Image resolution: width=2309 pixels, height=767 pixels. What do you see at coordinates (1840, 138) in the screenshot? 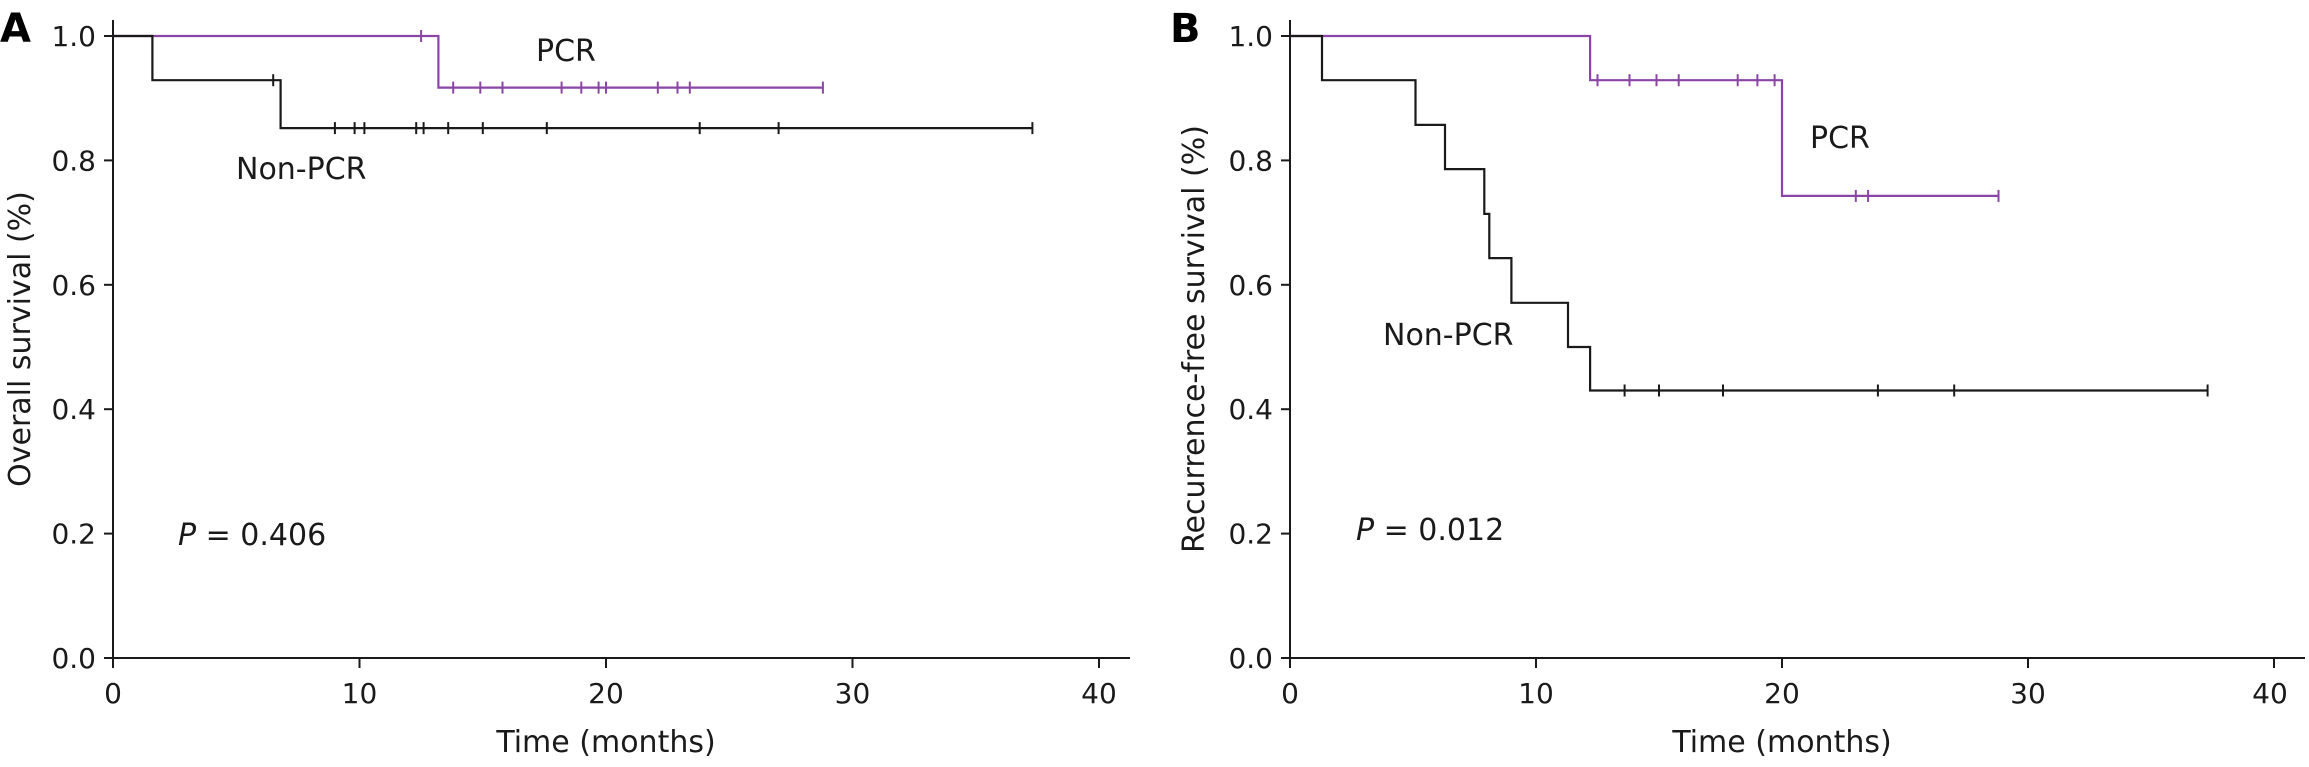
I see `panel-b-pcr-label: PCR` at bounding box center [1840, 138].